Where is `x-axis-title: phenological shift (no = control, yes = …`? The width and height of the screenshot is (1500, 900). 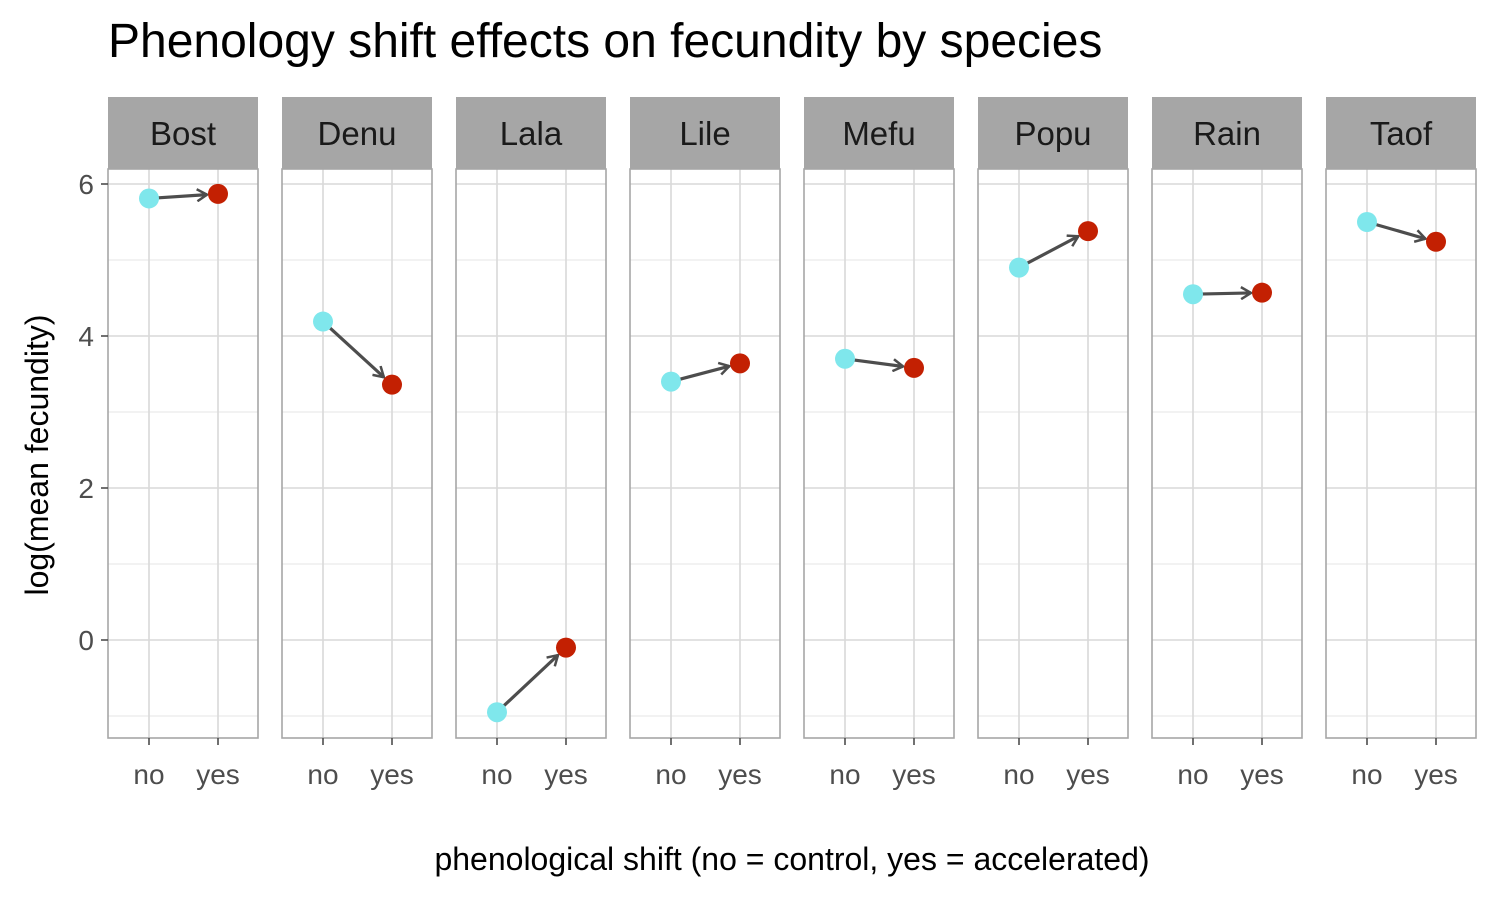
x-axis-title: phenological shift (no = control, yes = … is located at coordinates (791, 859).